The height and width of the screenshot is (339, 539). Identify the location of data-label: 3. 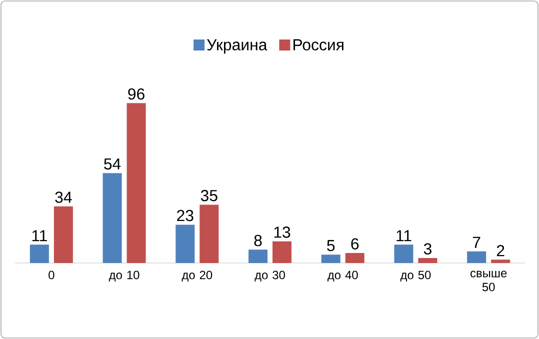
(428, 248).